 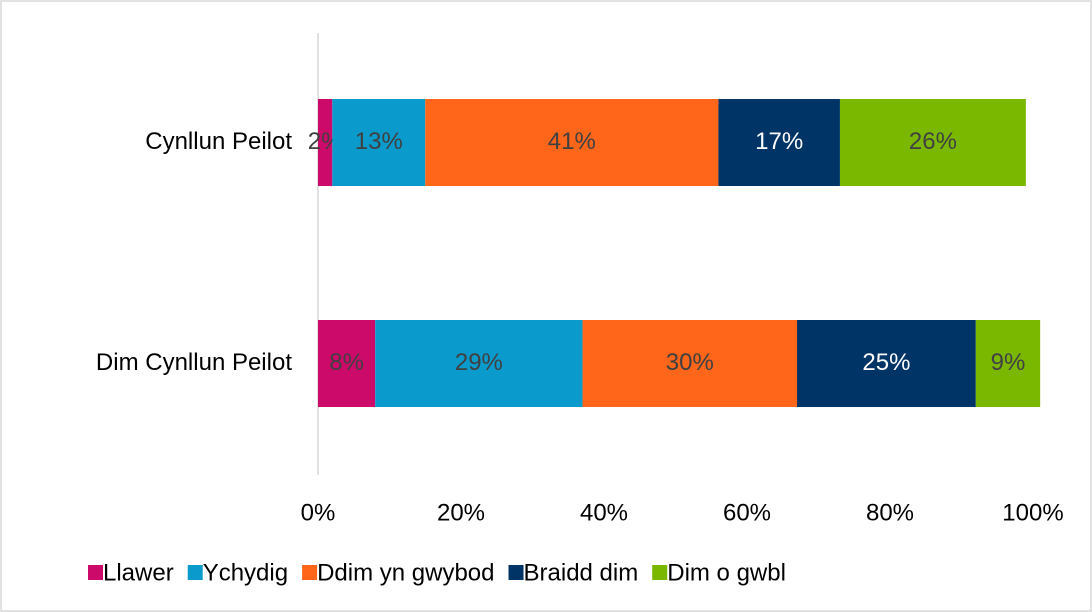 I want to click on x-tick-label: 60%, so click(x=747, y=512).